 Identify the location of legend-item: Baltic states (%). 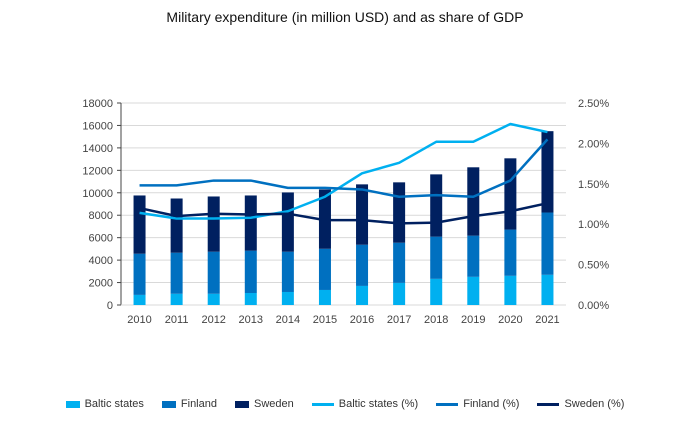
(365, 404).